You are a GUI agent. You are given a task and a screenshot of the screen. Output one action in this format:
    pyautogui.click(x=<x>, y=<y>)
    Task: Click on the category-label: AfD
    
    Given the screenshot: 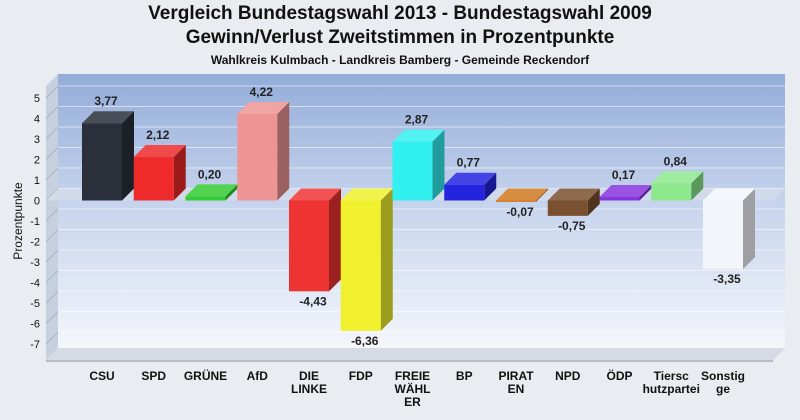 What is the action you would take?
    pyautogui.click(x=258, y=376)
    